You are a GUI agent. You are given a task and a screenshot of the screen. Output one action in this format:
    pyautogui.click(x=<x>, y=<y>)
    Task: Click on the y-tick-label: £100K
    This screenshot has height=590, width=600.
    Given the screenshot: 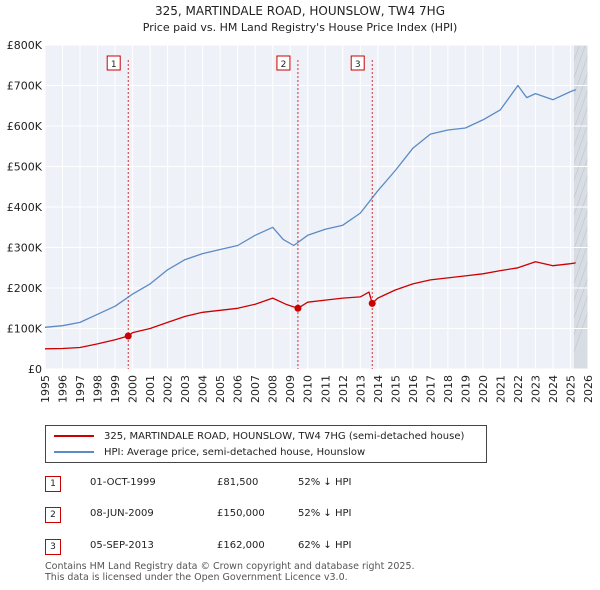 What is the action you would take?
    pyautogui.click(x=25, y=329)
    